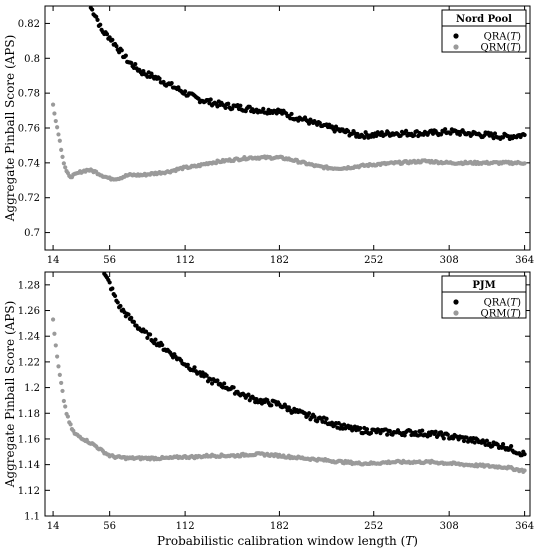  I want to click on x-tick-label: 182, so click(279, 260).